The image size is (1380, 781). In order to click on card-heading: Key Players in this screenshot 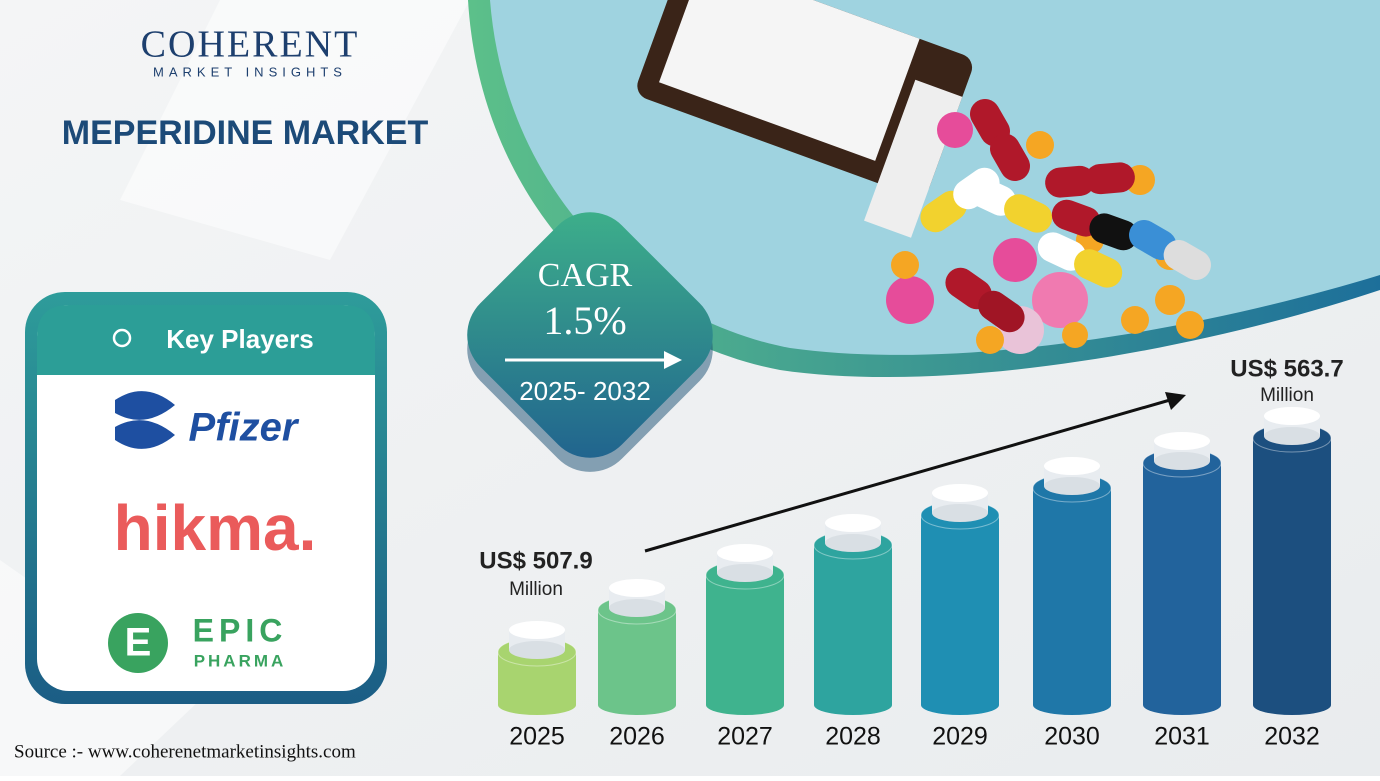, I will do `click(239, 339)`.